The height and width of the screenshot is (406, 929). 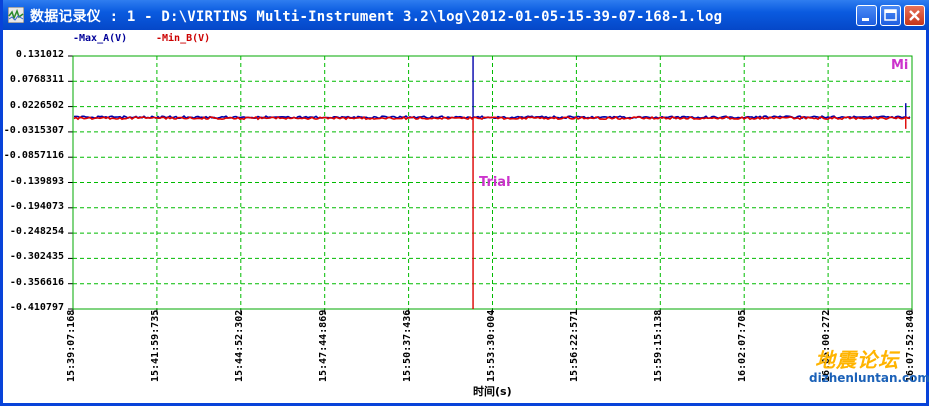 I want to click on close-button, so click(x=914, y=15).